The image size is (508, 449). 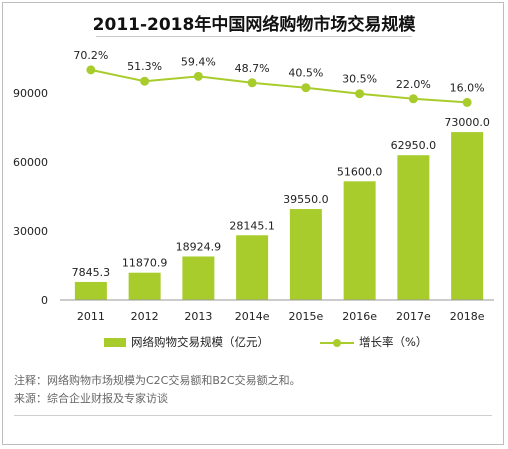 I want to click on growth-rate-label: 51.3%, so click(x=144, y=66).